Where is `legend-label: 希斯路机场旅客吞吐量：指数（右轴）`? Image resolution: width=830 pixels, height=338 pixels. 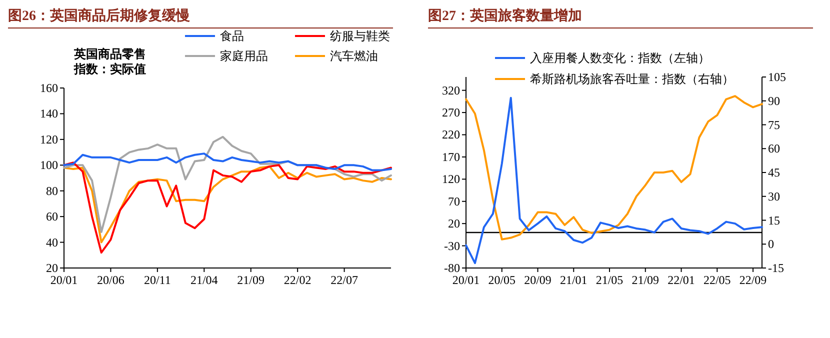
legend-label: 希斯路机场旅客吞吐量：指数（右轴） is located at coordinates (632, 79).